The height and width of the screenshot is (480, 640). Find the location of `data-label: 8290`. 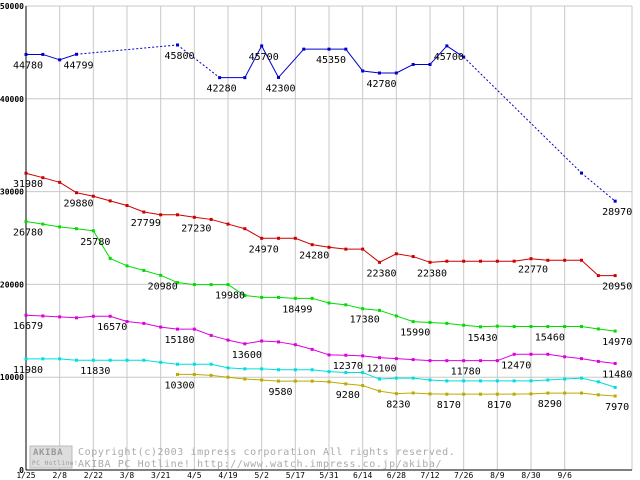

data-label: 8290 is located at coordinates (550, 404).